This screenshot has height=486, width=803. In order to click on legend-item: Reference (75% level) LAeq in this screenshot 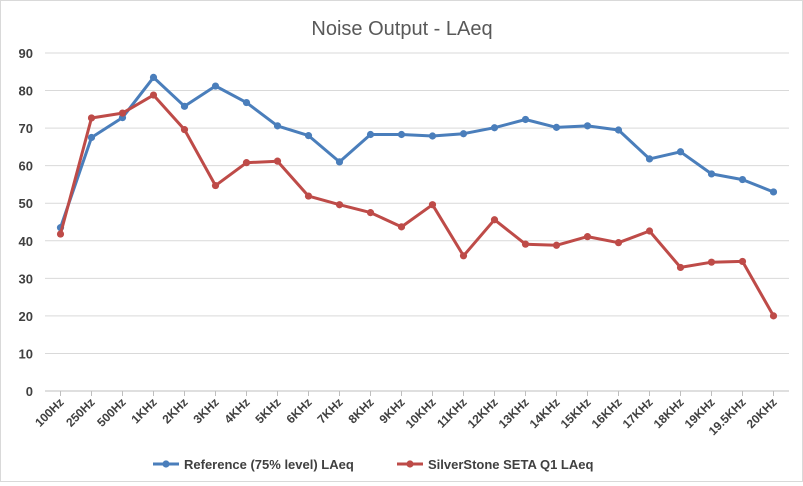, I will do `click(253, 464)`.